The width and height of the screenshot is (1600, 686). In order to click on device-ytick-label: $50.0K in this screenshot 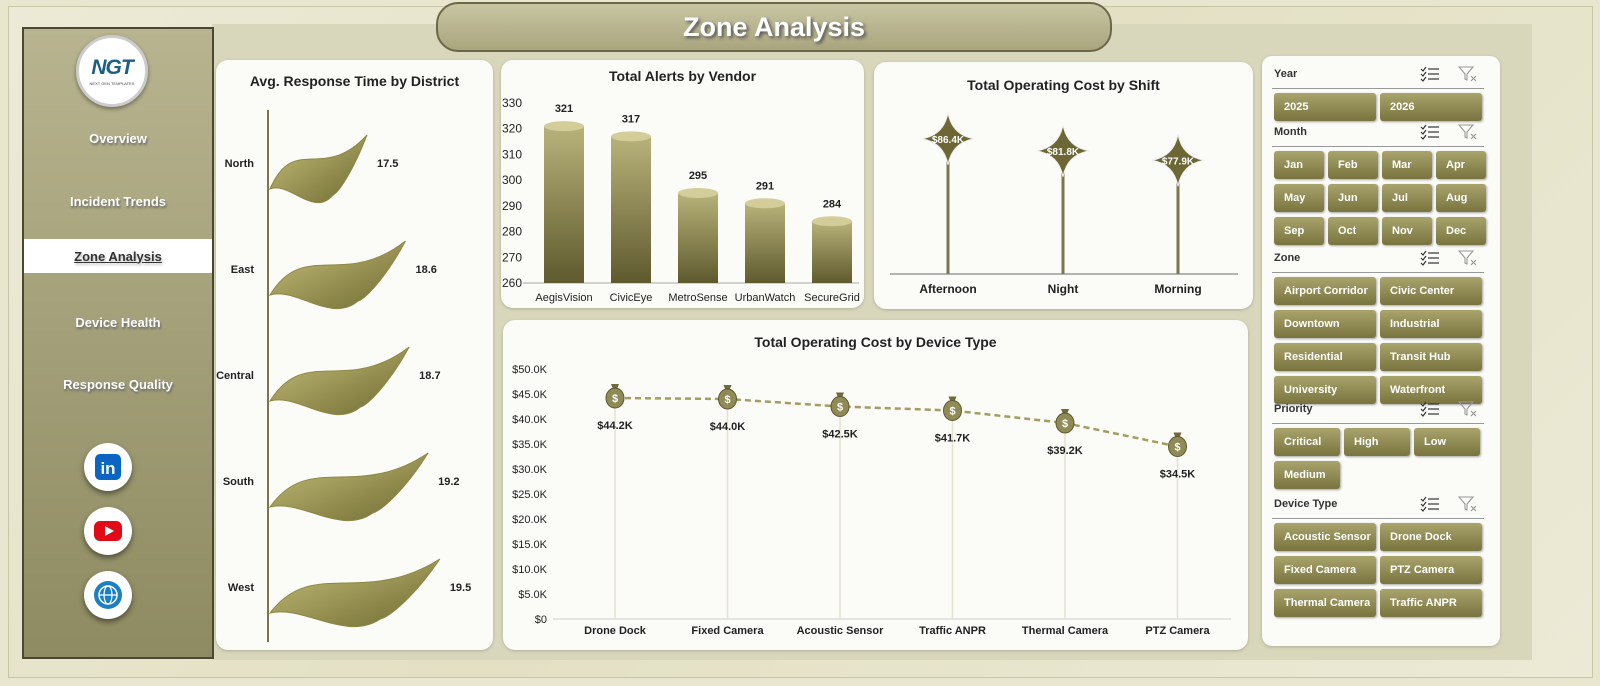, I will do `click(530, 370)`.